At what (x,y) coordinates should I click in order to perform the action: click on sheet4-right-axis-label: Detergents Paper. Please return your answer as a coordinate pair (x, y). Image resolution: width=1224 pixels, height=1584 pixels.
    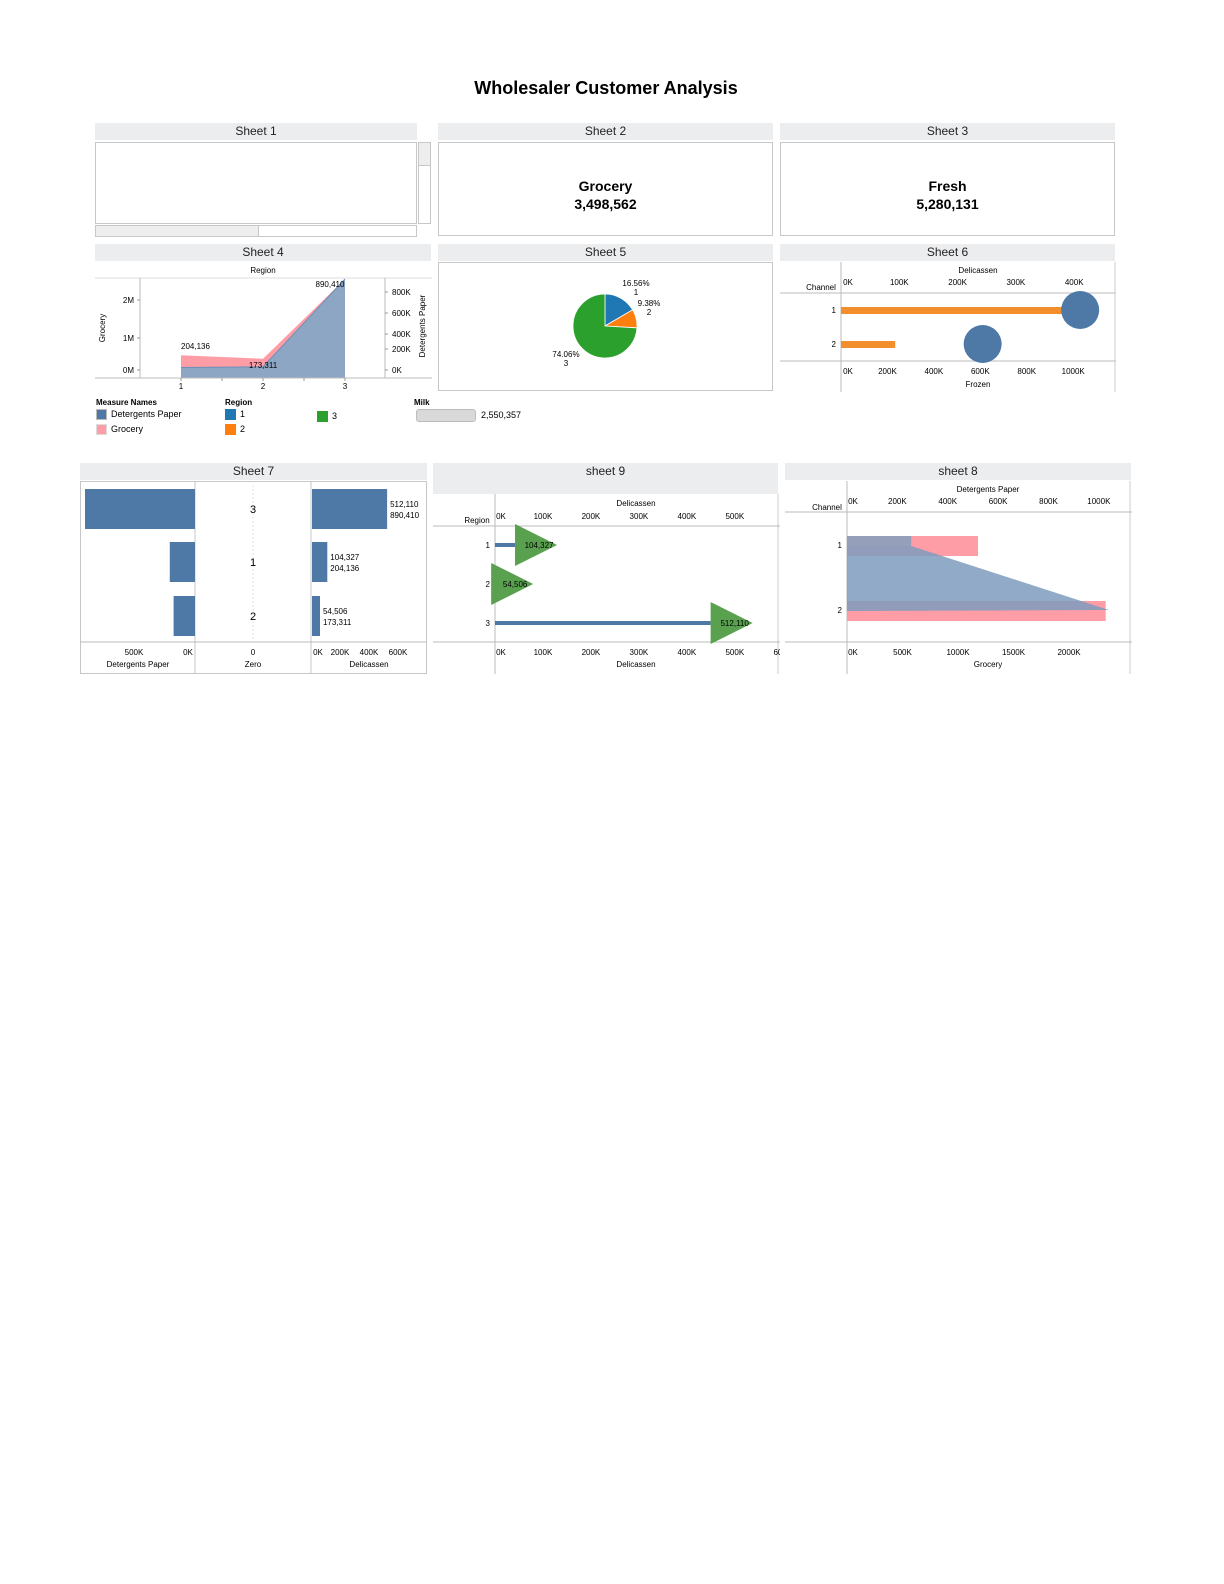
    Looking at the image, I should click on (422, 325).